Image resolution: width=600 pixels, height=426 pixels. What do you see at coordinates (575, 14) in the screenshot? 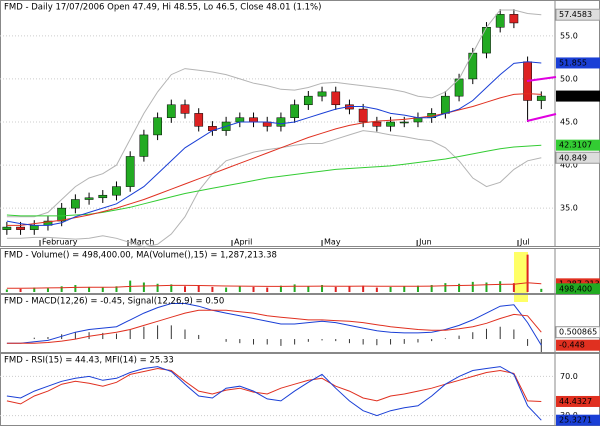
I see `value-label: 57.4583` at bounding box center [575, 14].